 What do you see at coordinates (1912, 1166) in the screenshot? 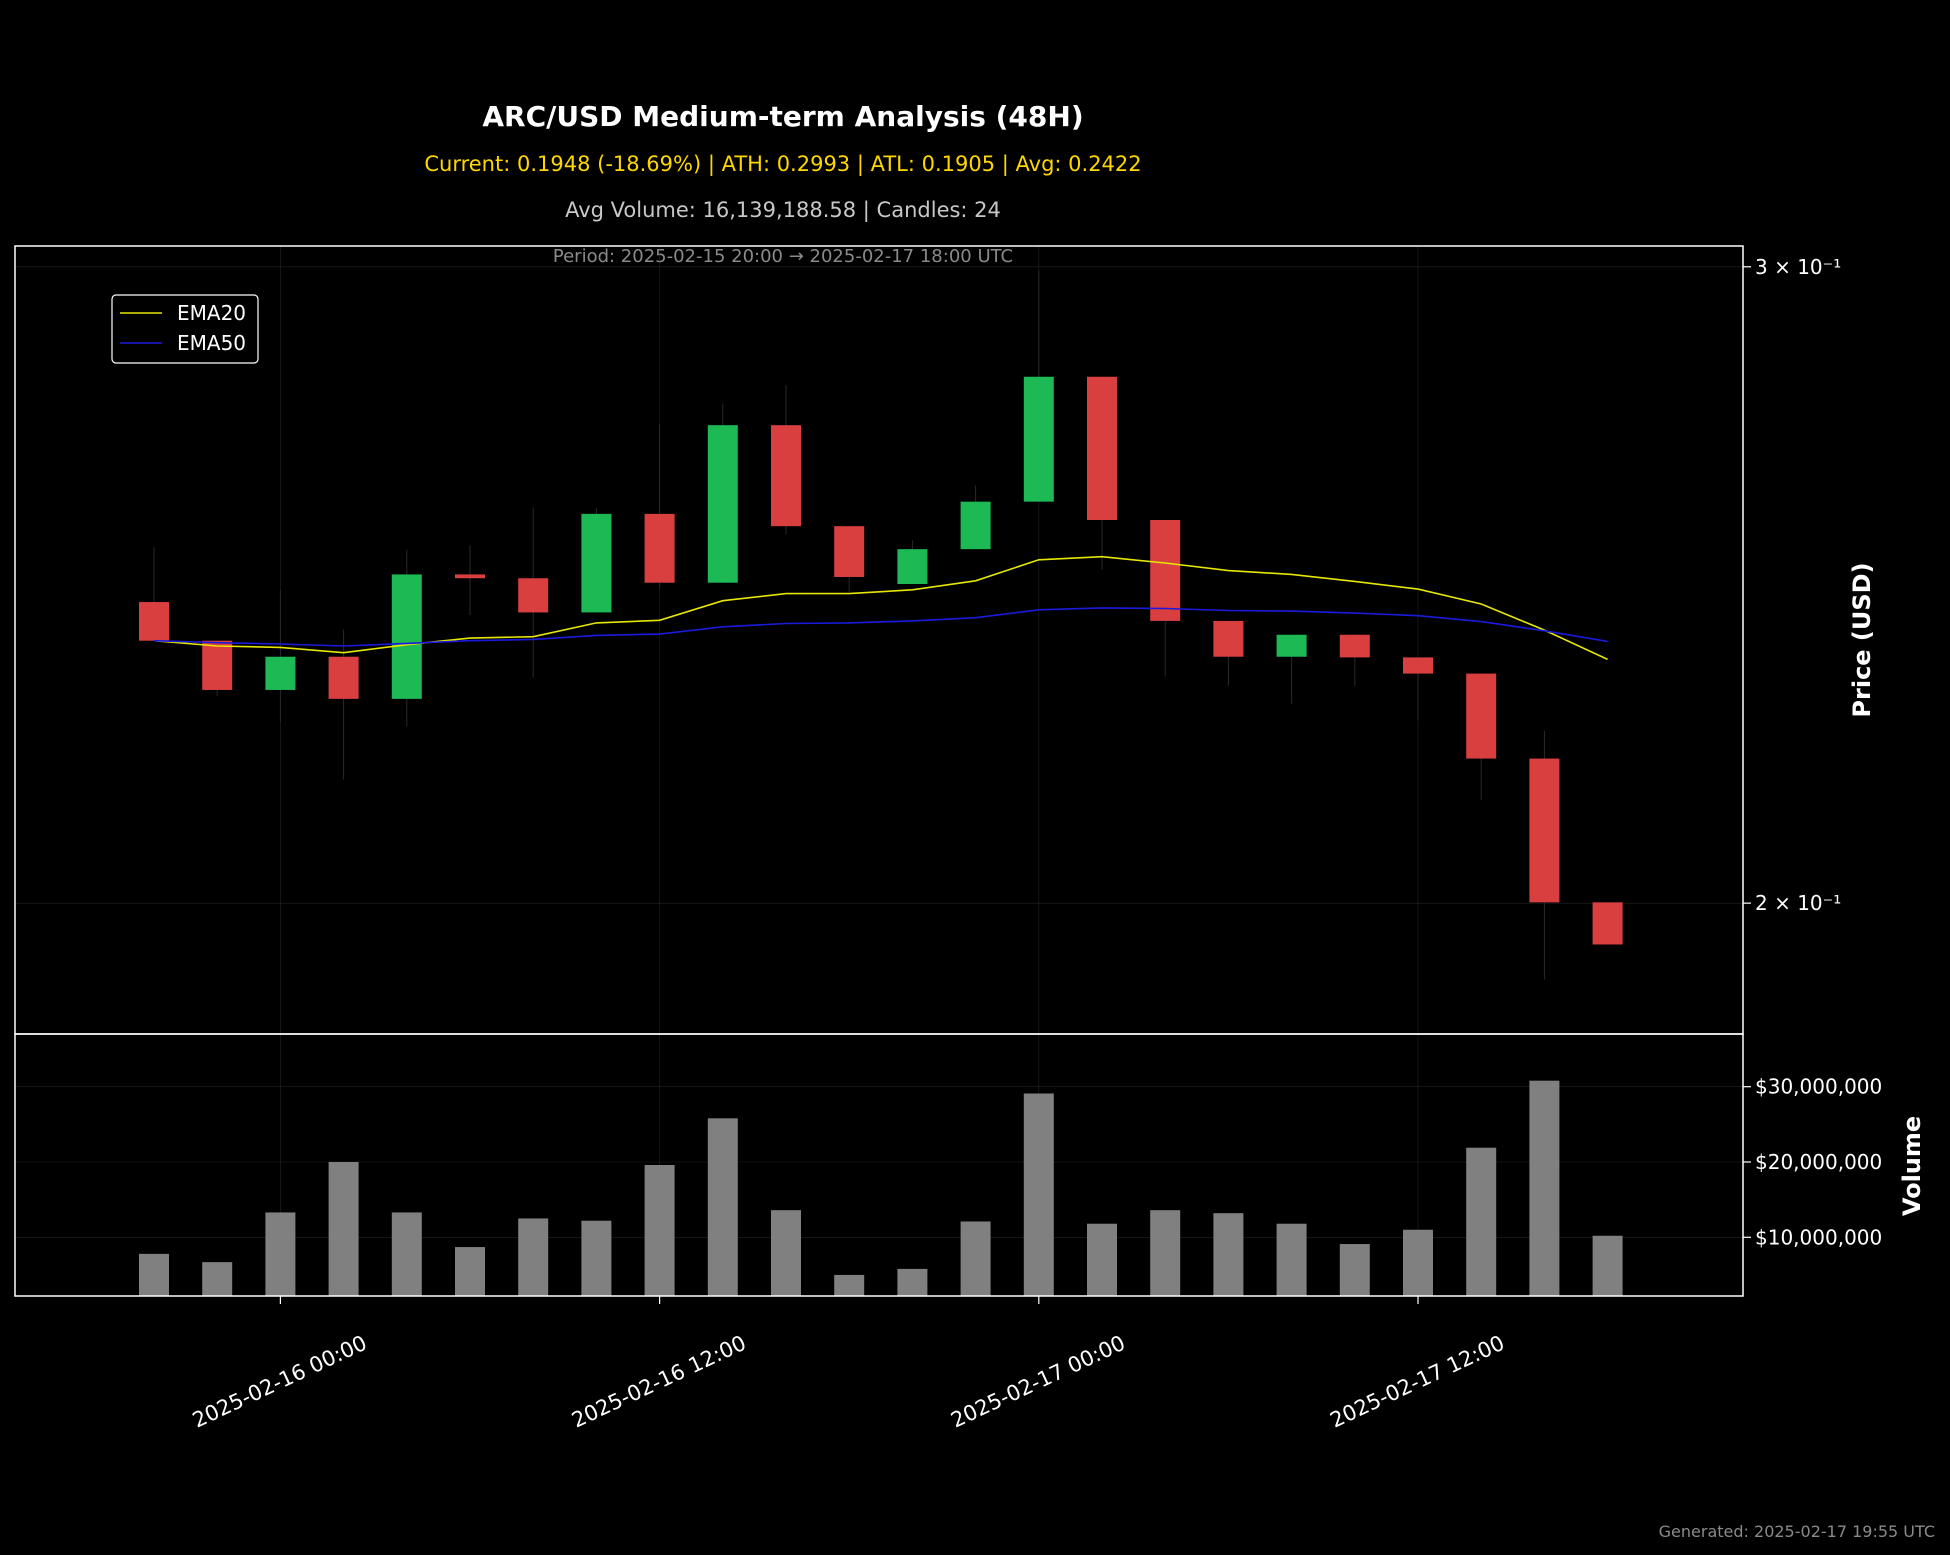
I see `volume-axis-label: Volume` at bounding box center [1912, 1166].